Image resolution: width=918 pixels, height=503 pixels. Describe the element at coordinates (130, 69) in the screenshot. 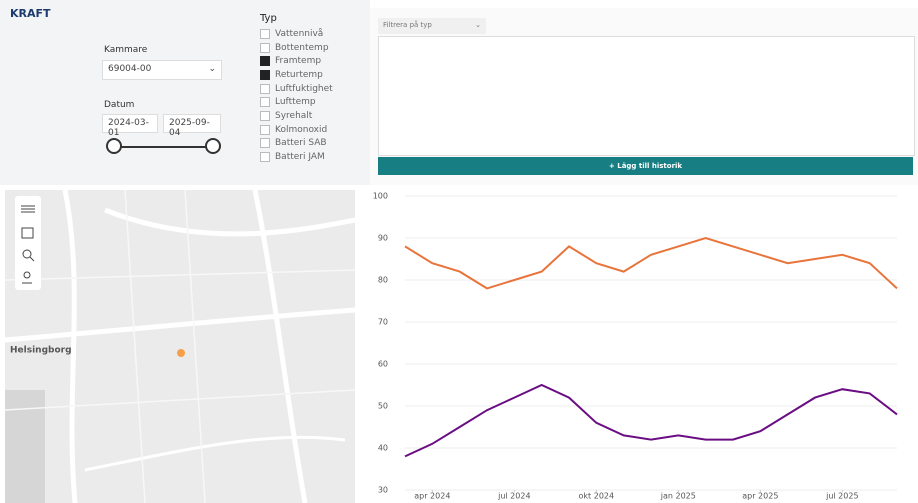

I see `kammare-value: 69004-00` at that location.